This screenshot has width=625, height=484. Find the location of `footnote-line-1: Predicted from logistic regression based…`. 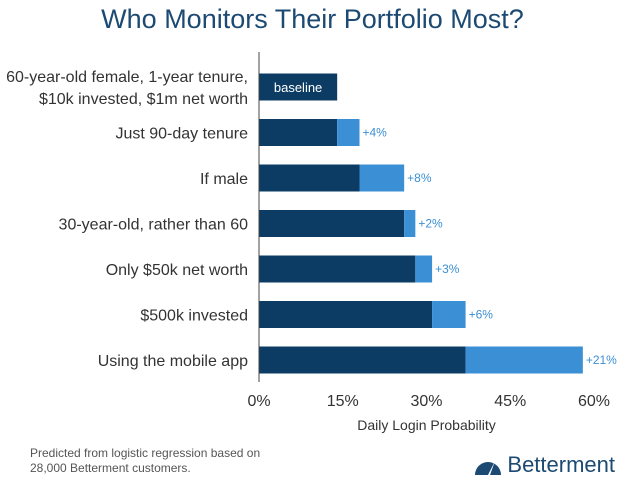

footnote-line-1: Predicted from logistic regression based… is located at coordinates (145, 453).